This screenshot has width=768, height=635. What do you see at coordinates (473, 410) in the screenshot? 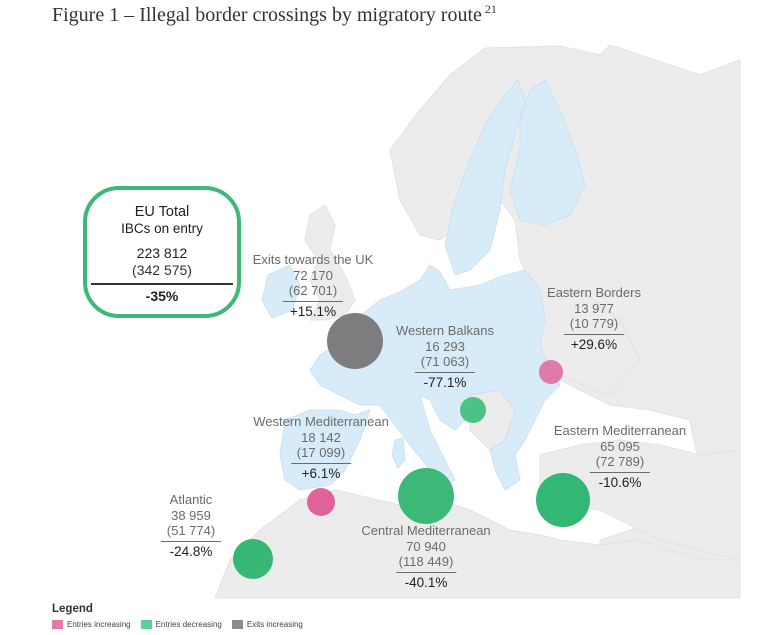
I see `bubble-western-balkans` at bounding box center [473, 410].